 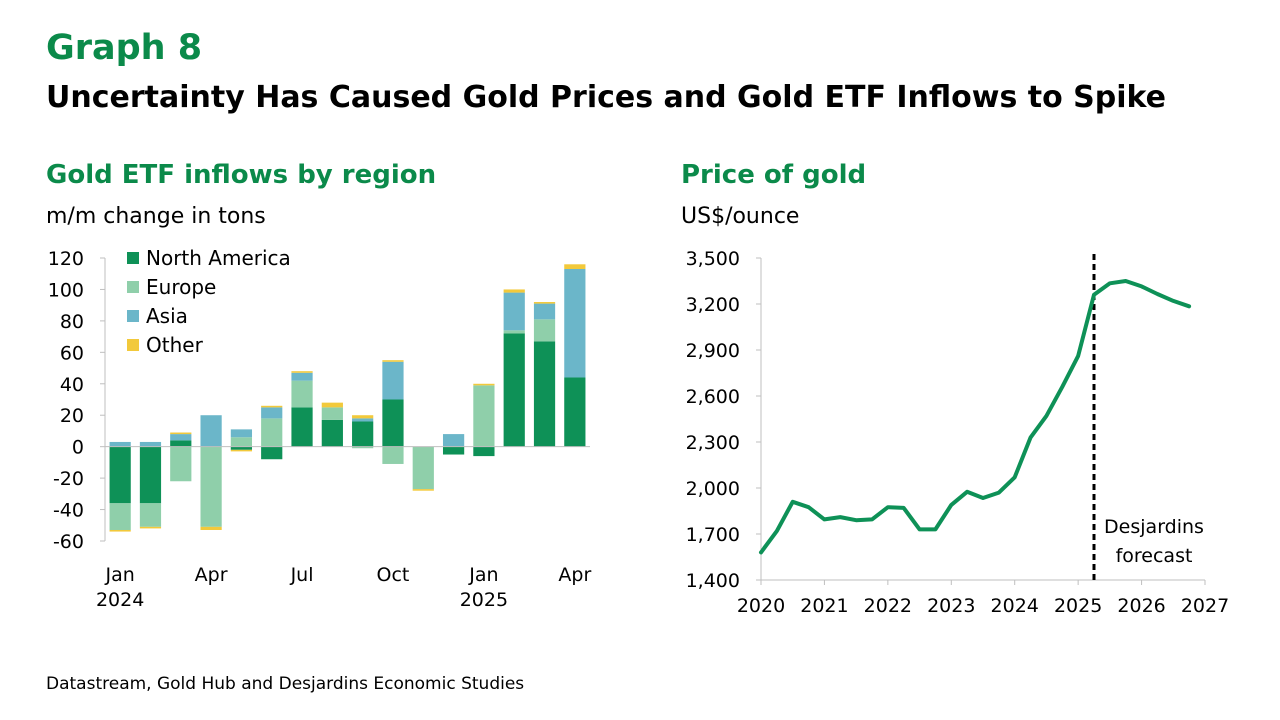 I want to click on legend-label-asia: Asia, so click(x=167, y=316).